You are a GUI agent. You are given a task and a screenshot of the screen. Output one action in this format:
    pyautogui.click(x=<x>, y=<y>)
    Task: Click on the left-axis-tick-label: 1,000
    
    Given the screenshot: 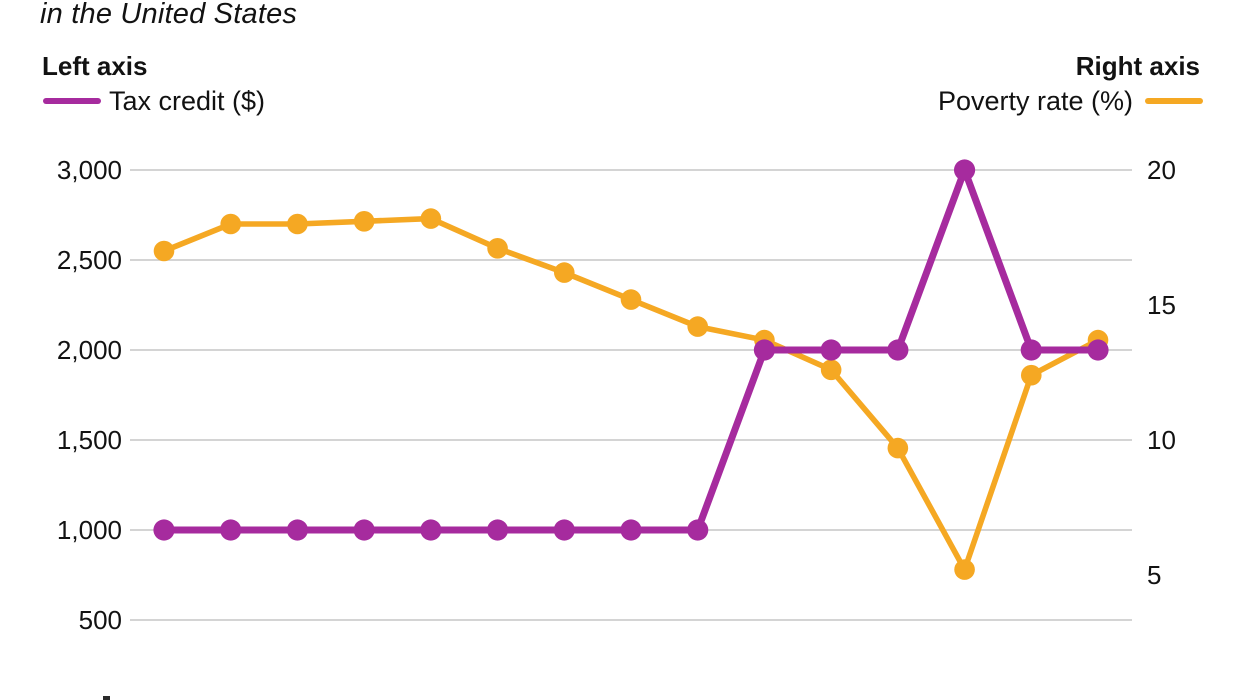 What is the action you would take?
    pyautogui.click(x=89, y=530)
    